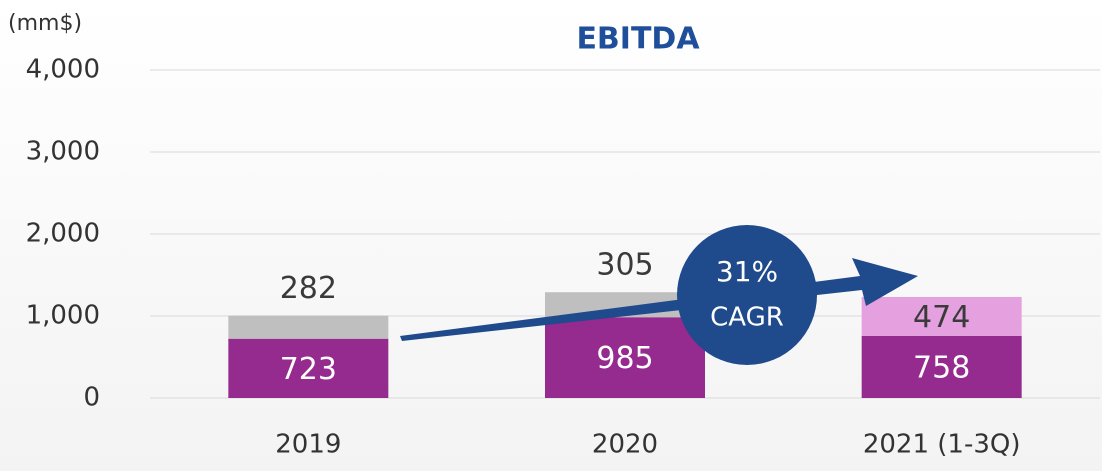  What do you see at coordinates (659, 299) in the screenshot?
I see `cagr-arrow` at bounding box center [659, 299].